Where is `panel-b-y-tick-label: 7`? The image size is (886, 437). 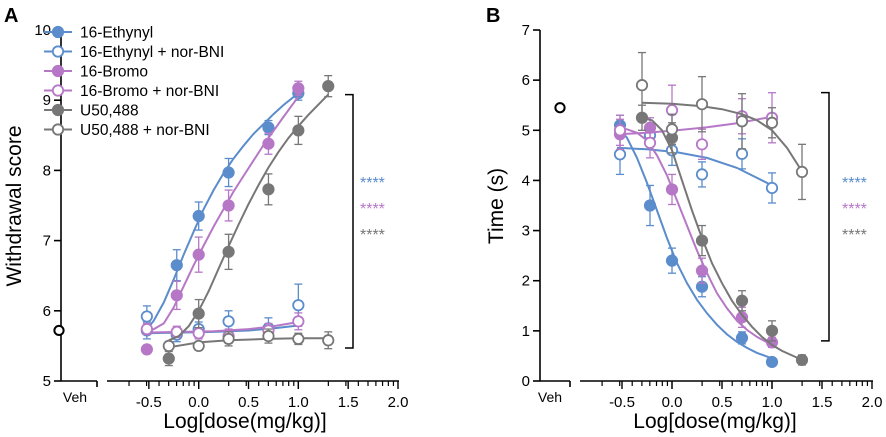
panel-b-y-tick-label: 7 is located at coordinates (526, 30).